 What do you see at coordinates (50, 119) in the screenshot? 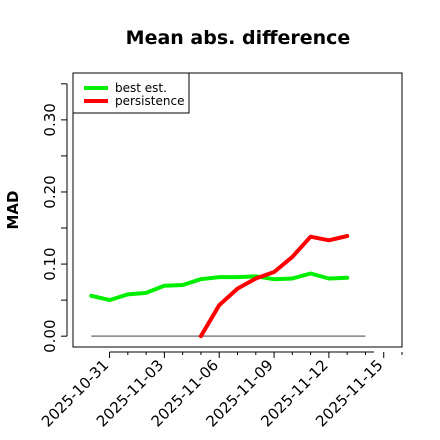
I see `y-tick-label: 0.30` at bounding box center [50, 119].